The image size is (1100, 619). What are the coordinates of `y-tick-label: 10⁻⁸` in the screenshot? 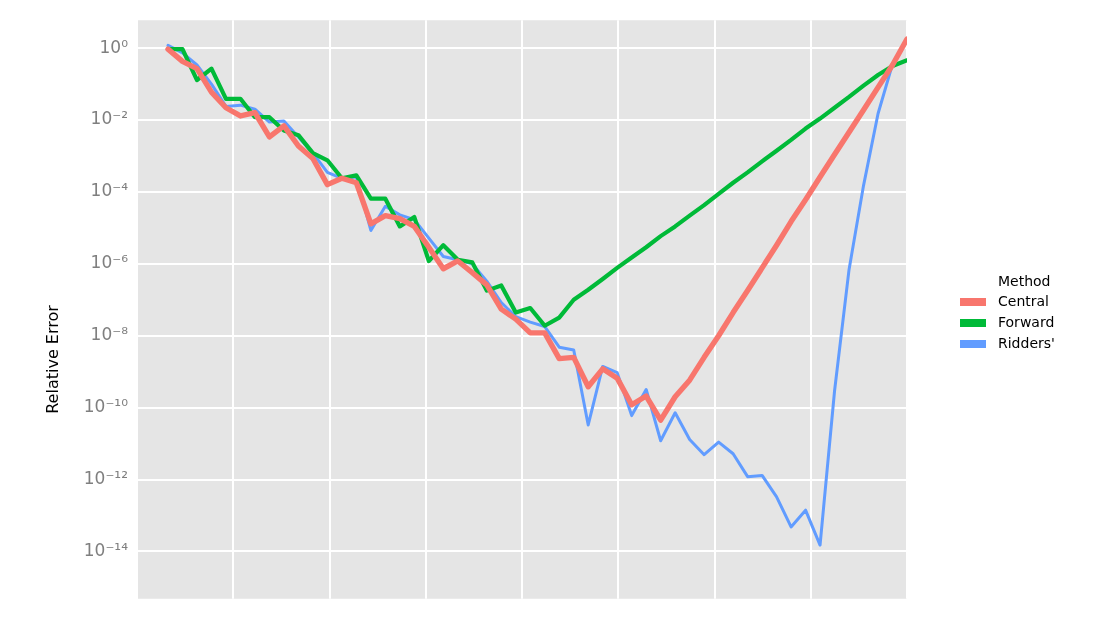 It's located at (109, 334).